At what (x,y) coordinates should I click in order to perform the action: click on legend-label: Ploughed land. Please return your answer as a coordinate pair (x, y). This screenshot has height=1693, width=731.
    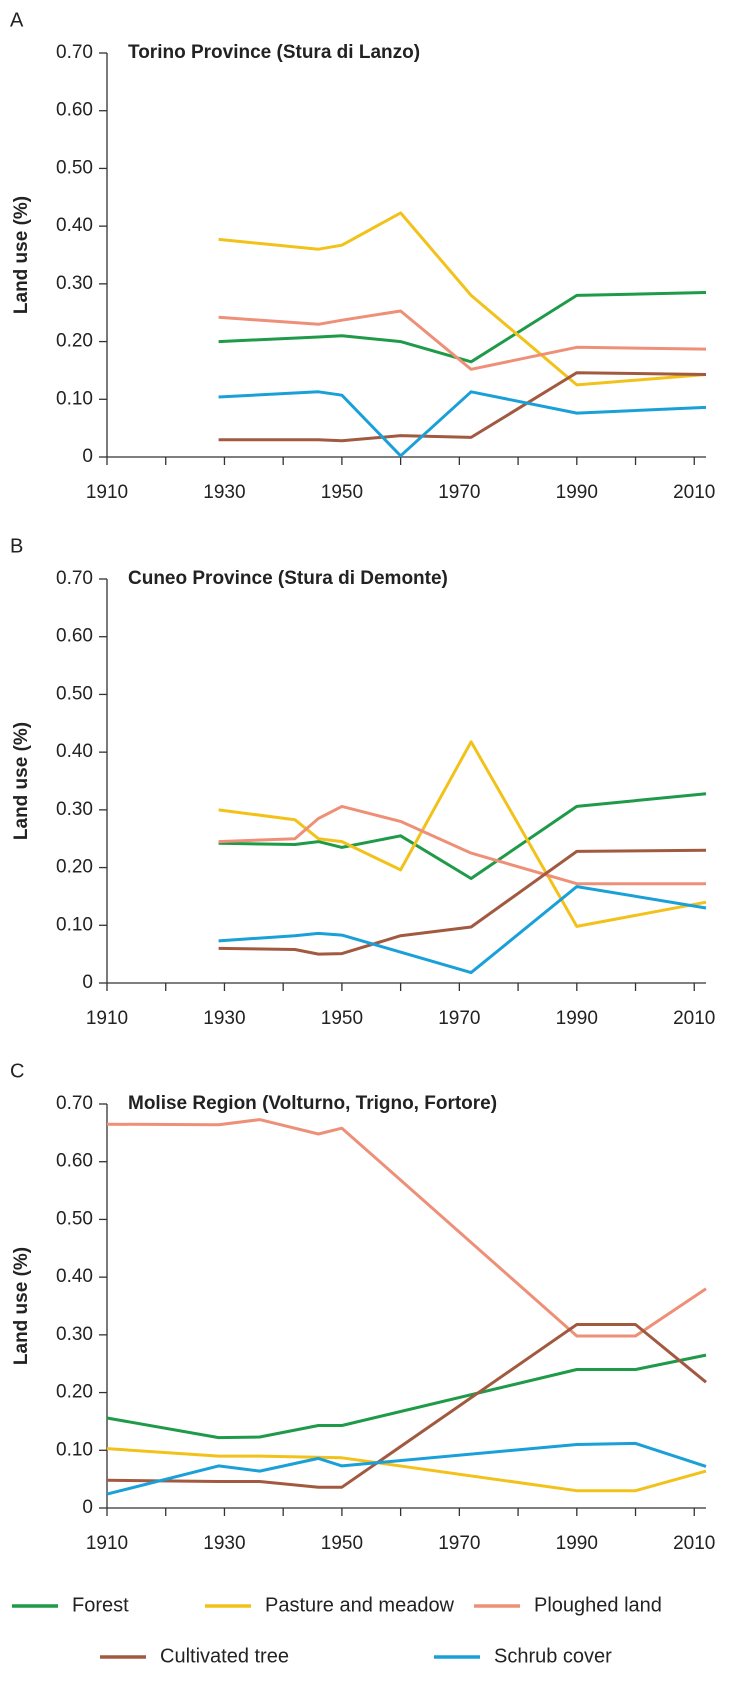
    Looking at the image, I should click on (598, 1605).